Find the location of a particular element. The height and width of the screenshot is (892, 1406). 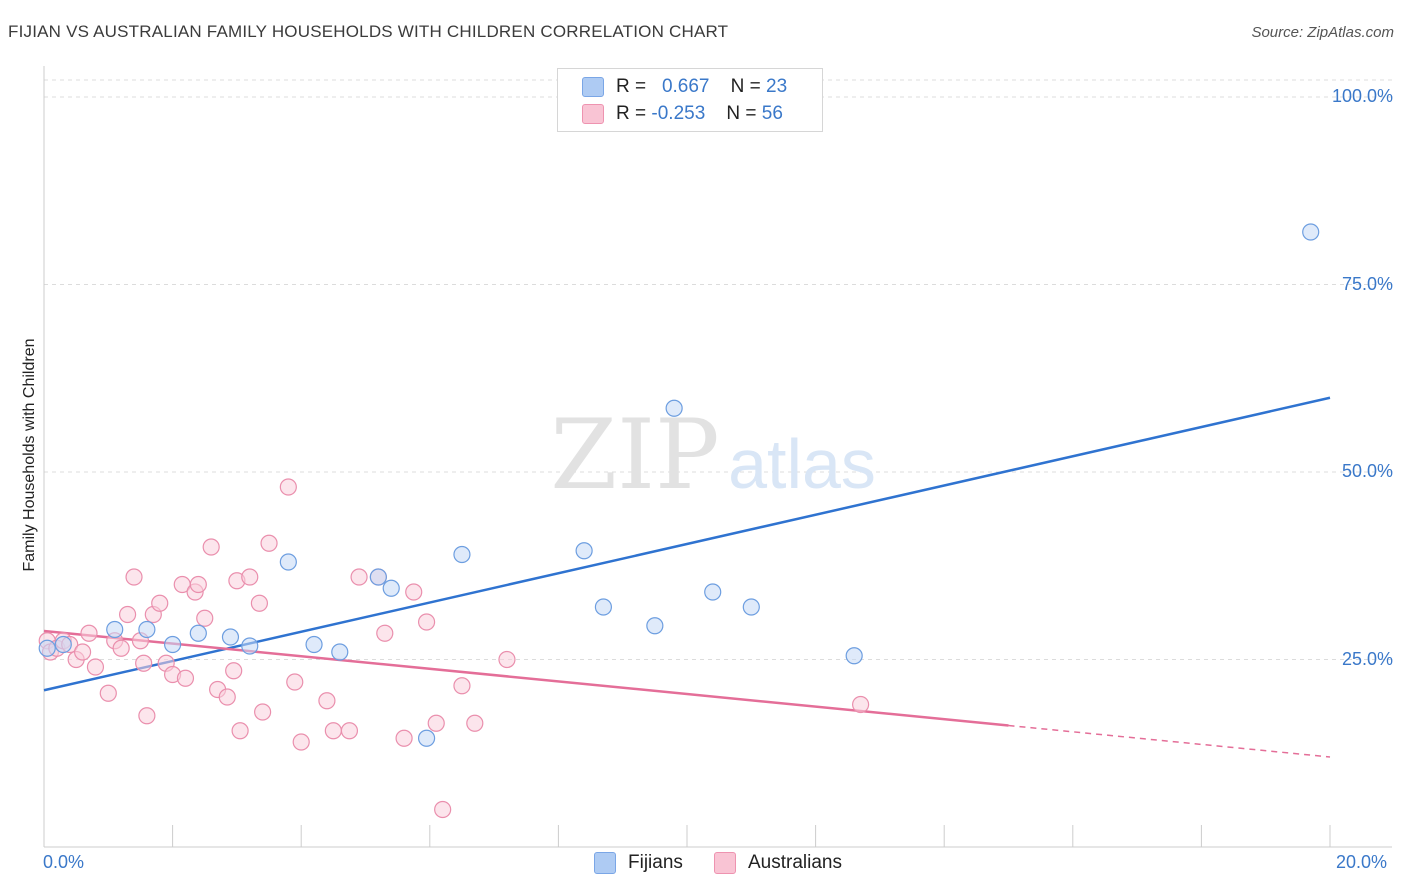

trend-line-australians is located at coordinates (526, 678).